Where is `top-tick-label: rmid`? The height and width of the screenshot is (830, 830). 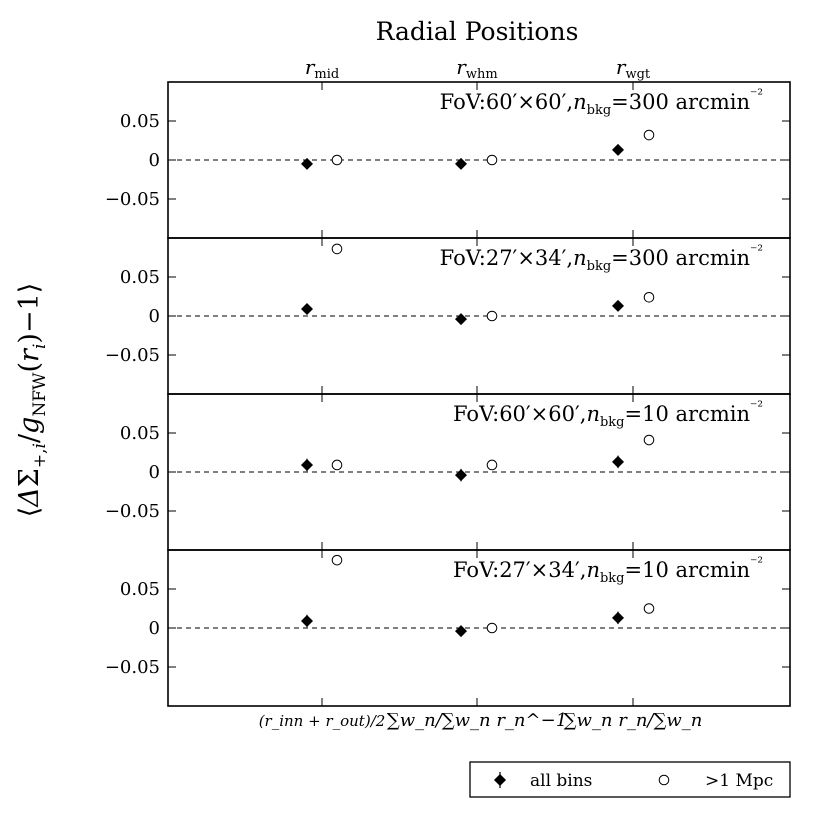
top-tick-label: rmid is located at coordinates (322, 68).